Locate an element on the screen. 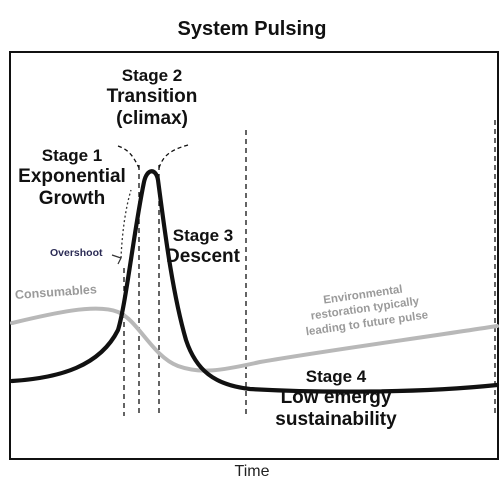 This screenshot has width=504, height=494. stage2-title: Transition is located at coordinates (152, 97).